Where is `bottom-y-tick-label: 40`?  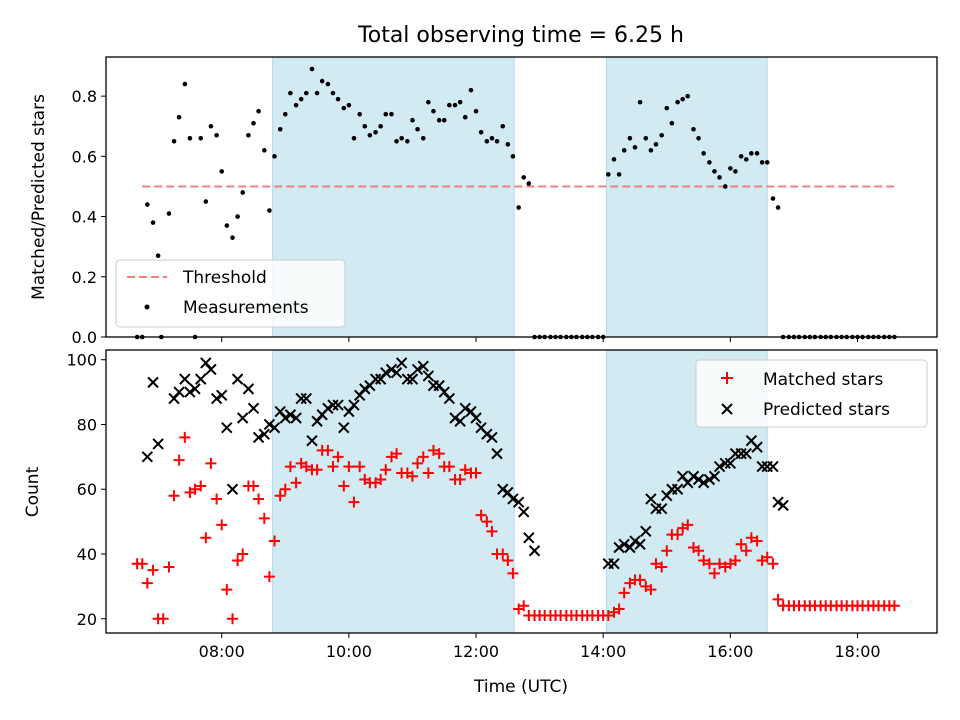
bottom-y-tick-label: 40 is located at coordinates (87, 554).